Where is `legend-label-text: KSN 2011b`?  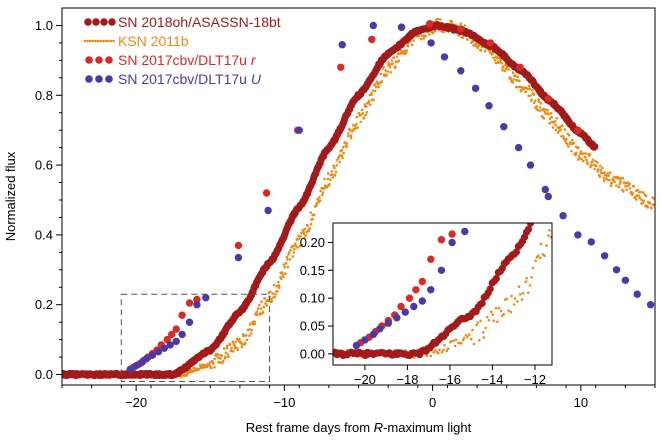 legend-label-text: KSN 2011b is located at coordinates (153, 41).